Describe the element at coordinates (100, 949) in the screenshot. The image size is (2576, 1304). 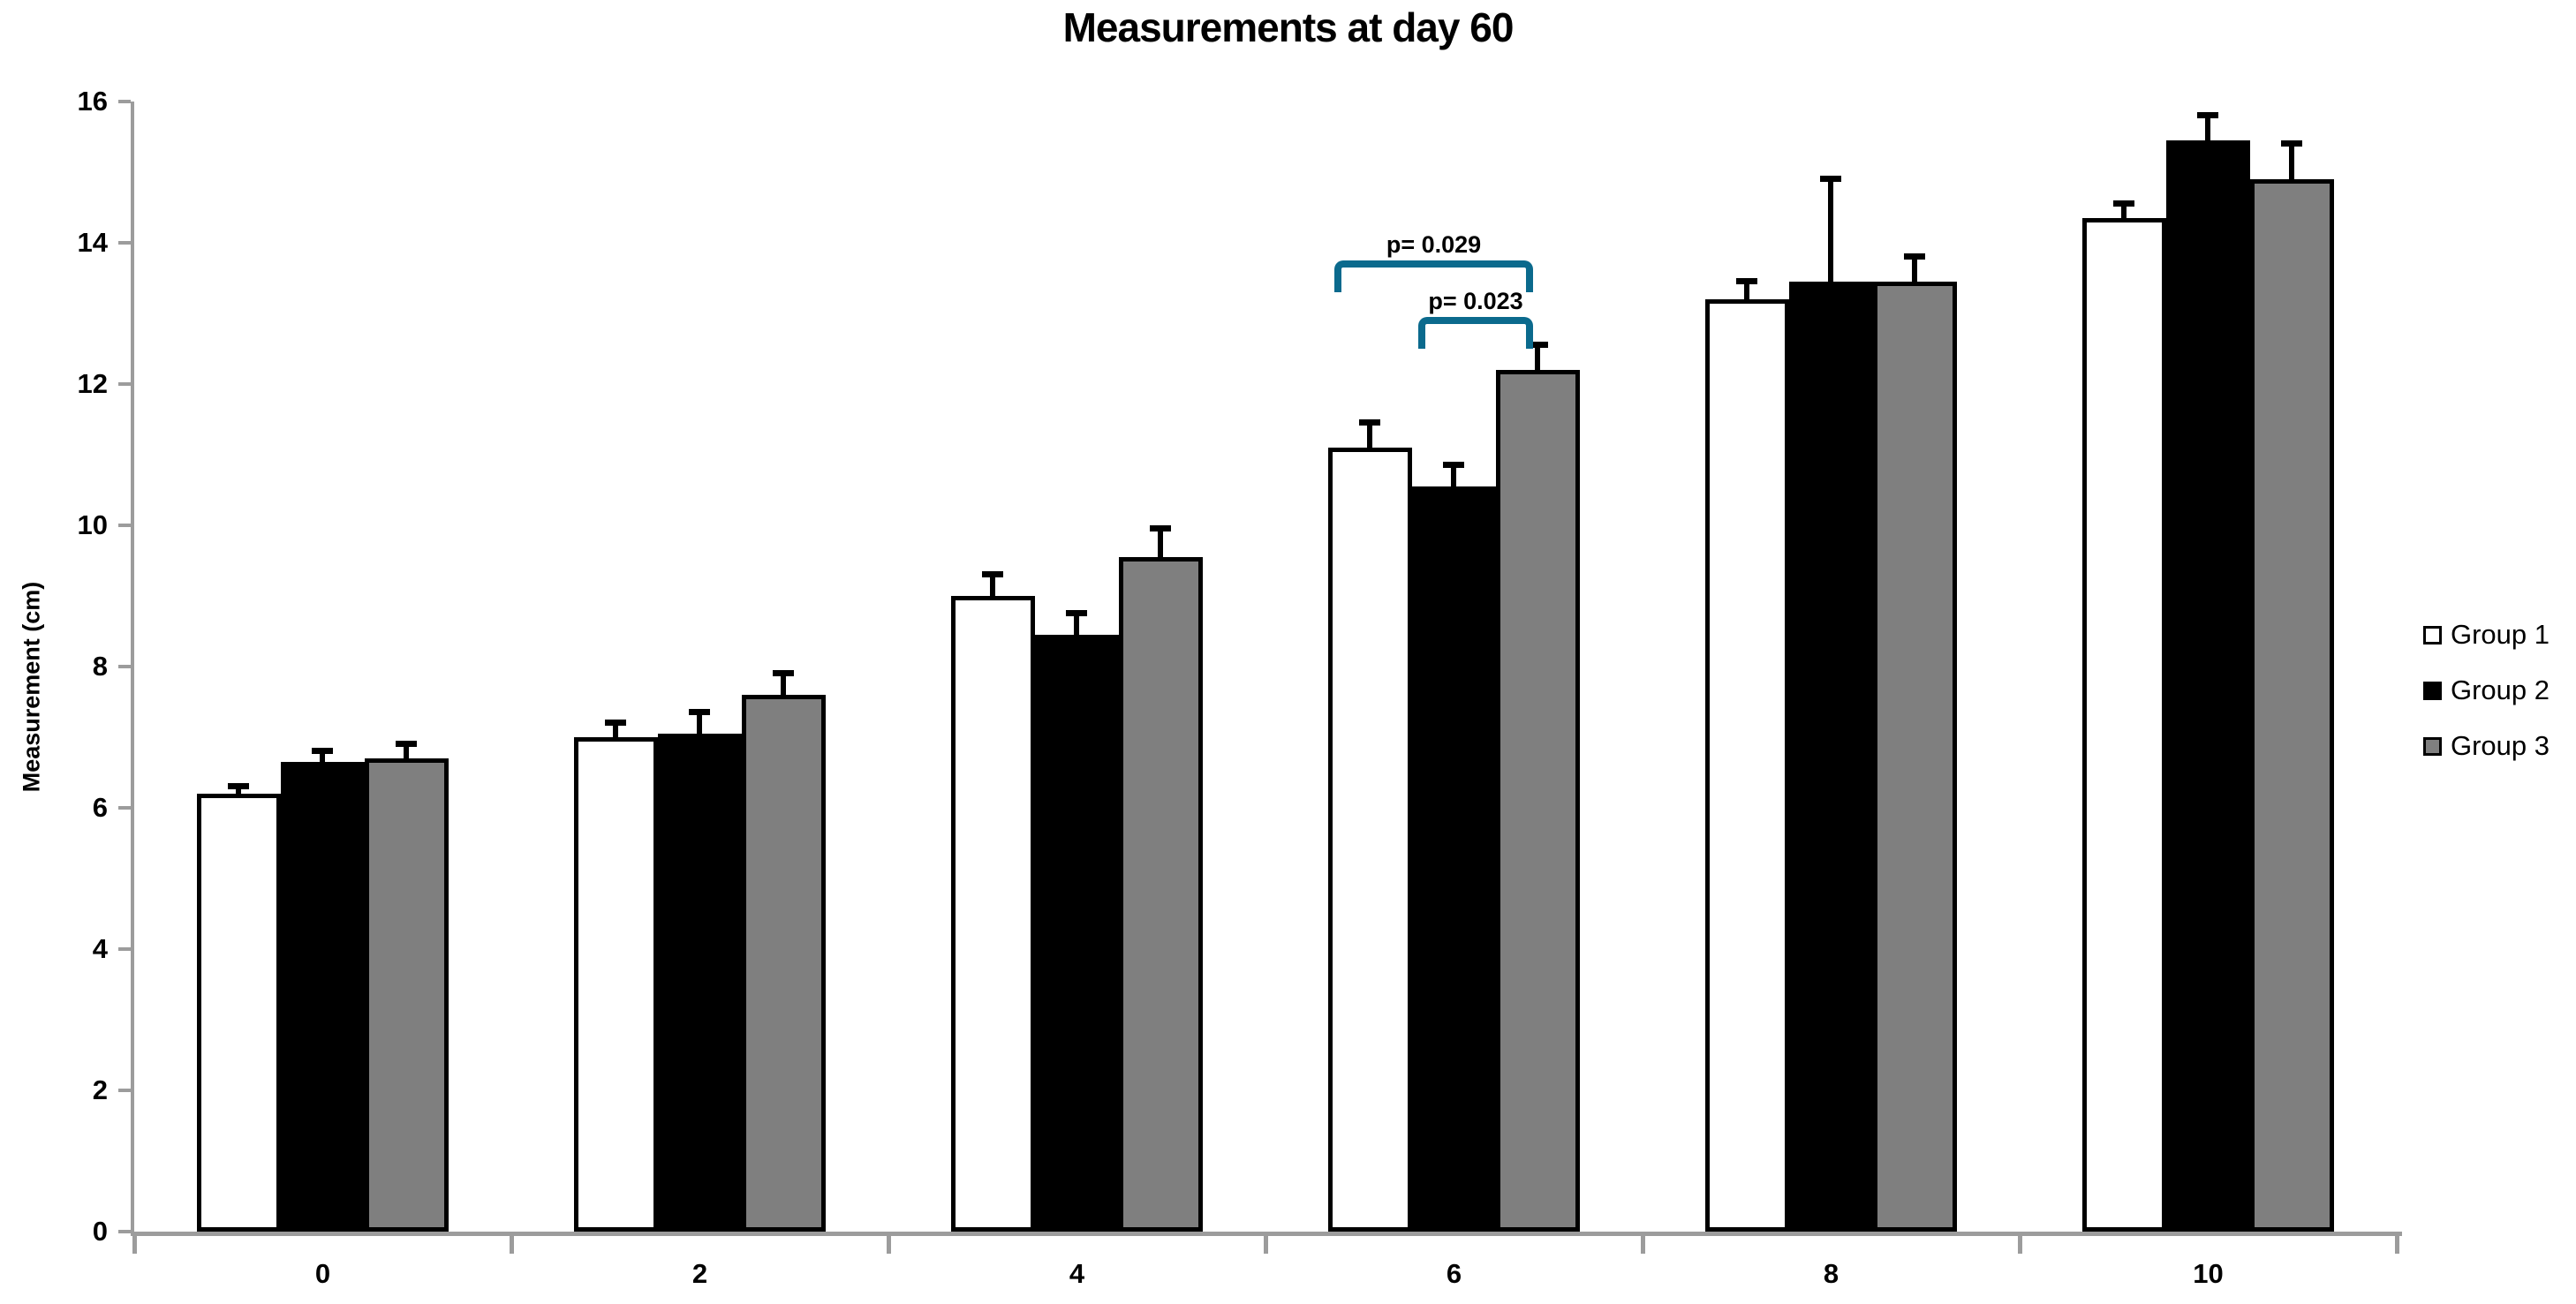
I see `y-tick-label: 4` at that location.